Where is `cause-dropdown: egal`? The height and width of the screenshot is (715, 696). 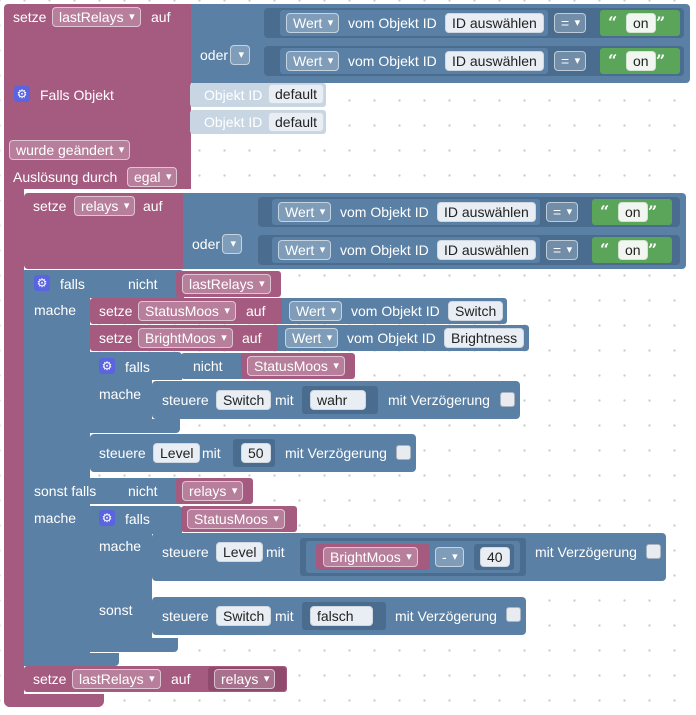
cause-dropdown: egal is located at coordinates (152, 177).